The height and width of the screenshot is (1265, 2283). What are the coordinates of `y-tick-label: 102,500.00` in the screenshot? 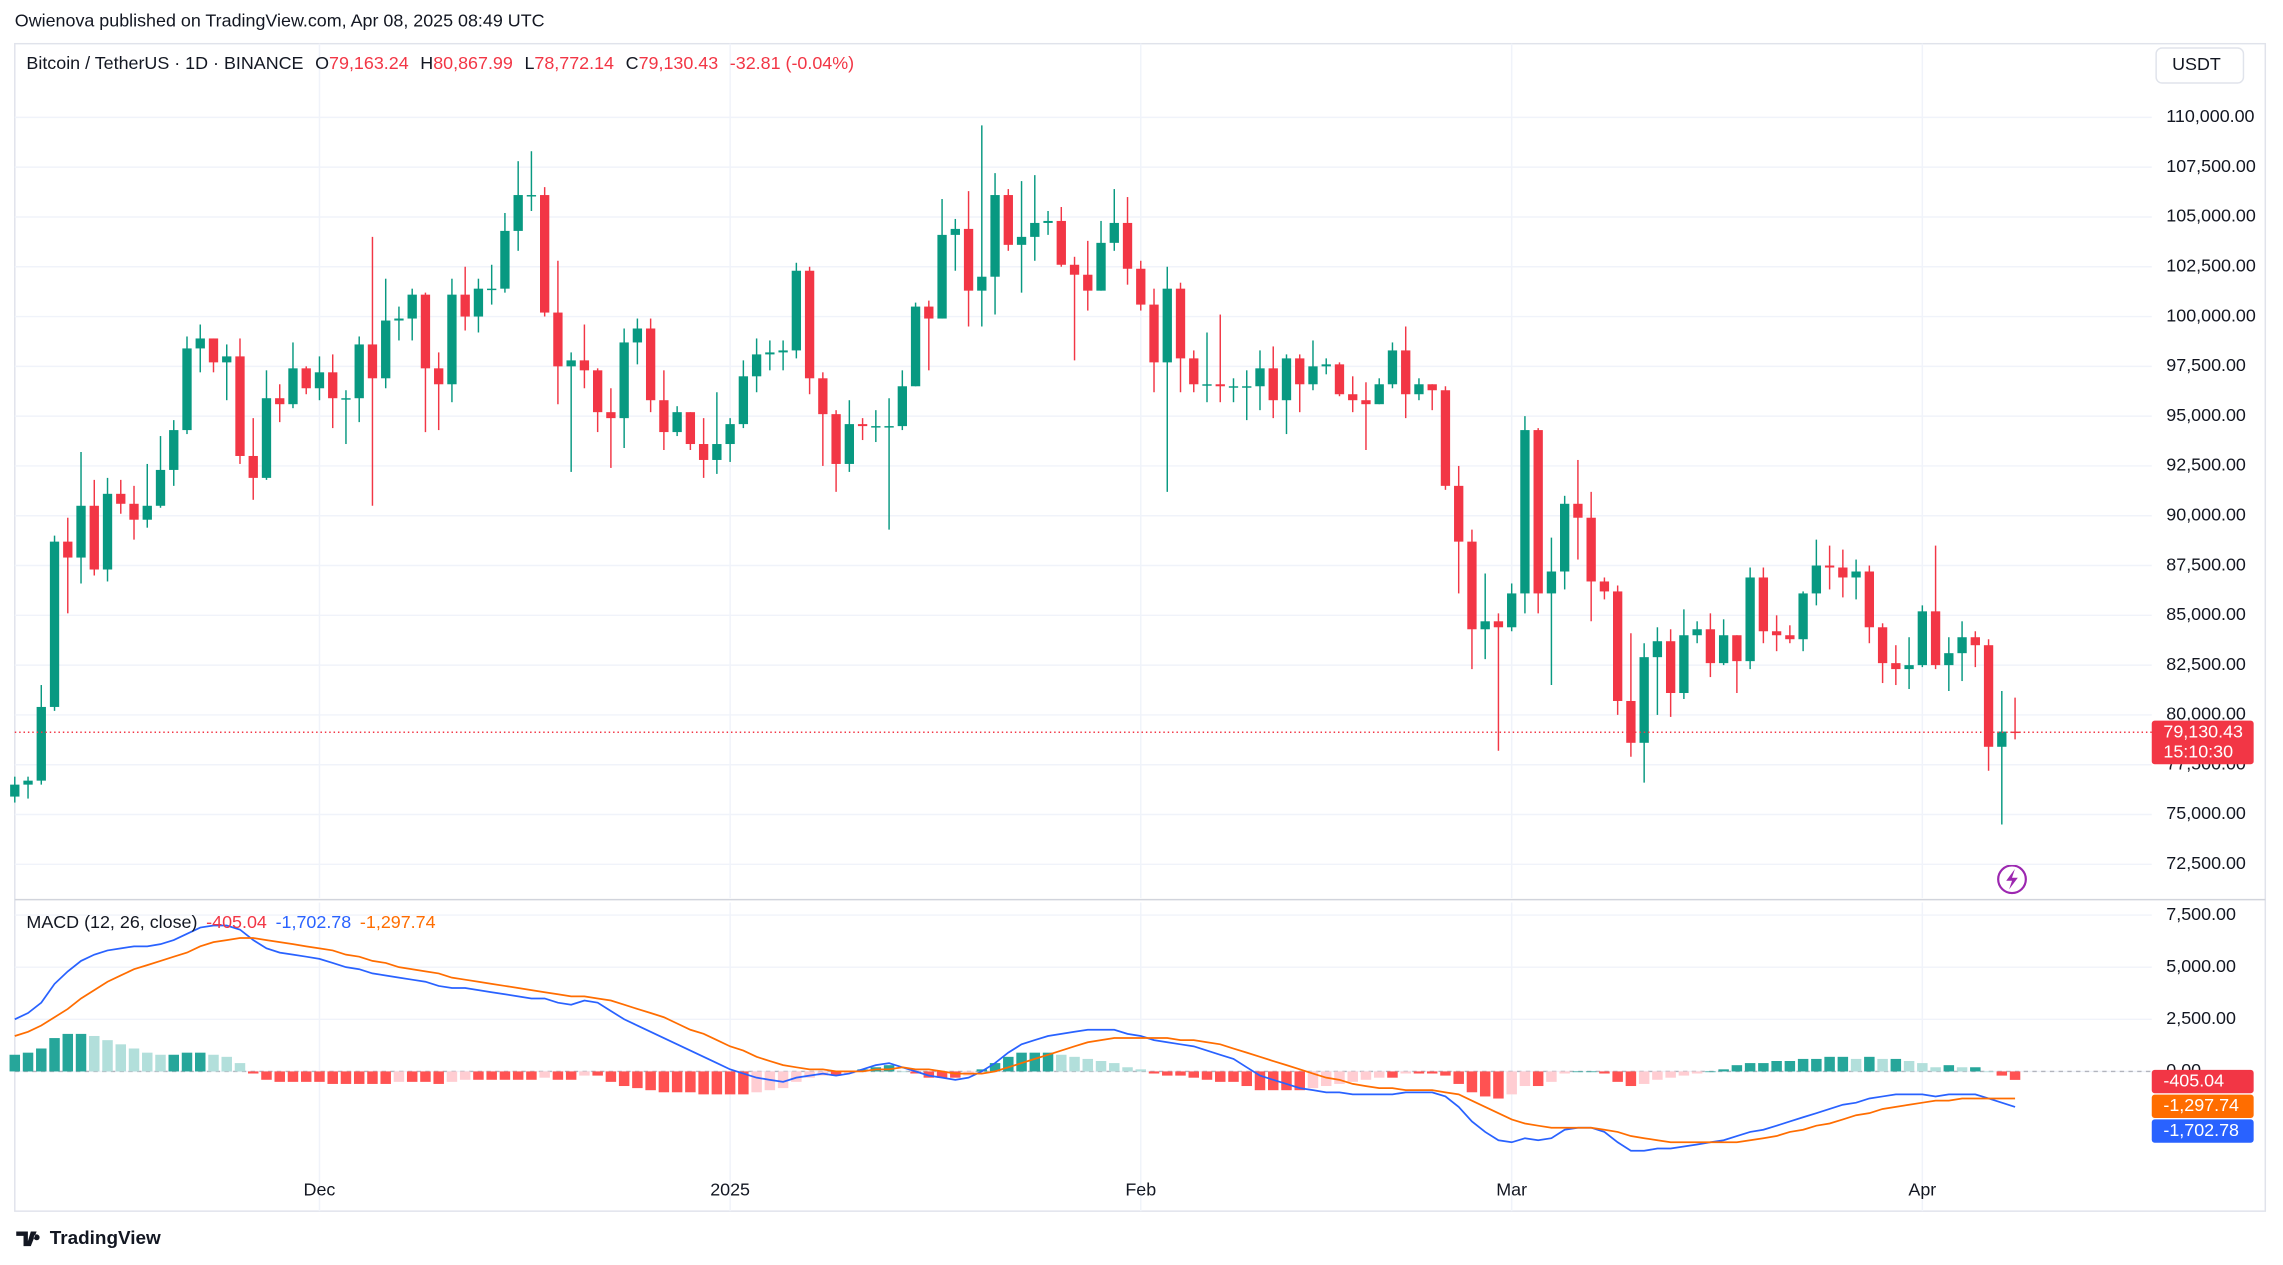 It's located at (2211, 265).